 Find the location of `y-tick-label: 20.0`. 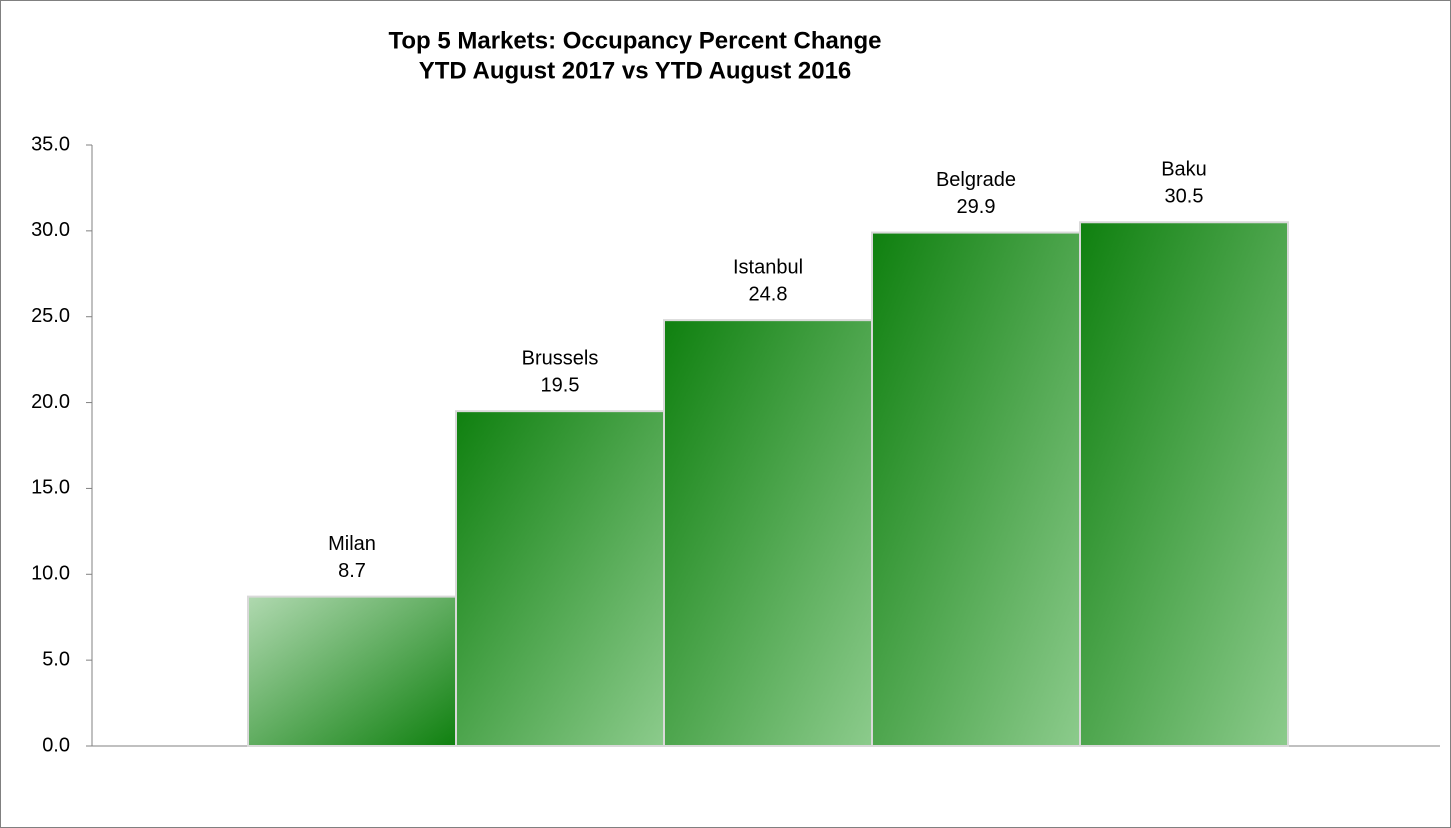

y-tick-label: 20.0 is located at coordinates (50, 402).